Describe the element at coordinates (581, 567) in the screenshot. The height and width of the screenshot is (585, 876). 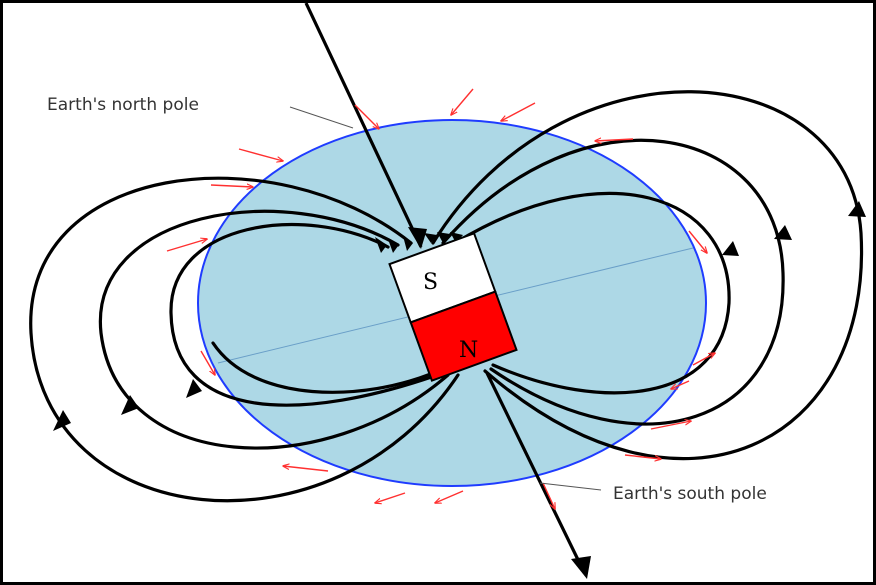
I see `dipole-axis-bottom-head` at that location.